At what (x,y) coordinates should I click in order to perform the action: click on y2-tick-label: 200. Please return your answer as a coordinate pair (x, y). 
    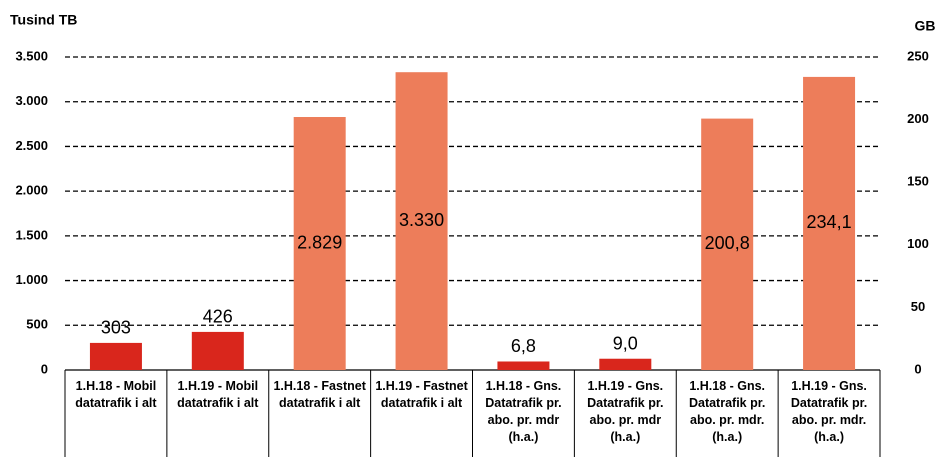
    Looking at the image, I should click on (918, 118).